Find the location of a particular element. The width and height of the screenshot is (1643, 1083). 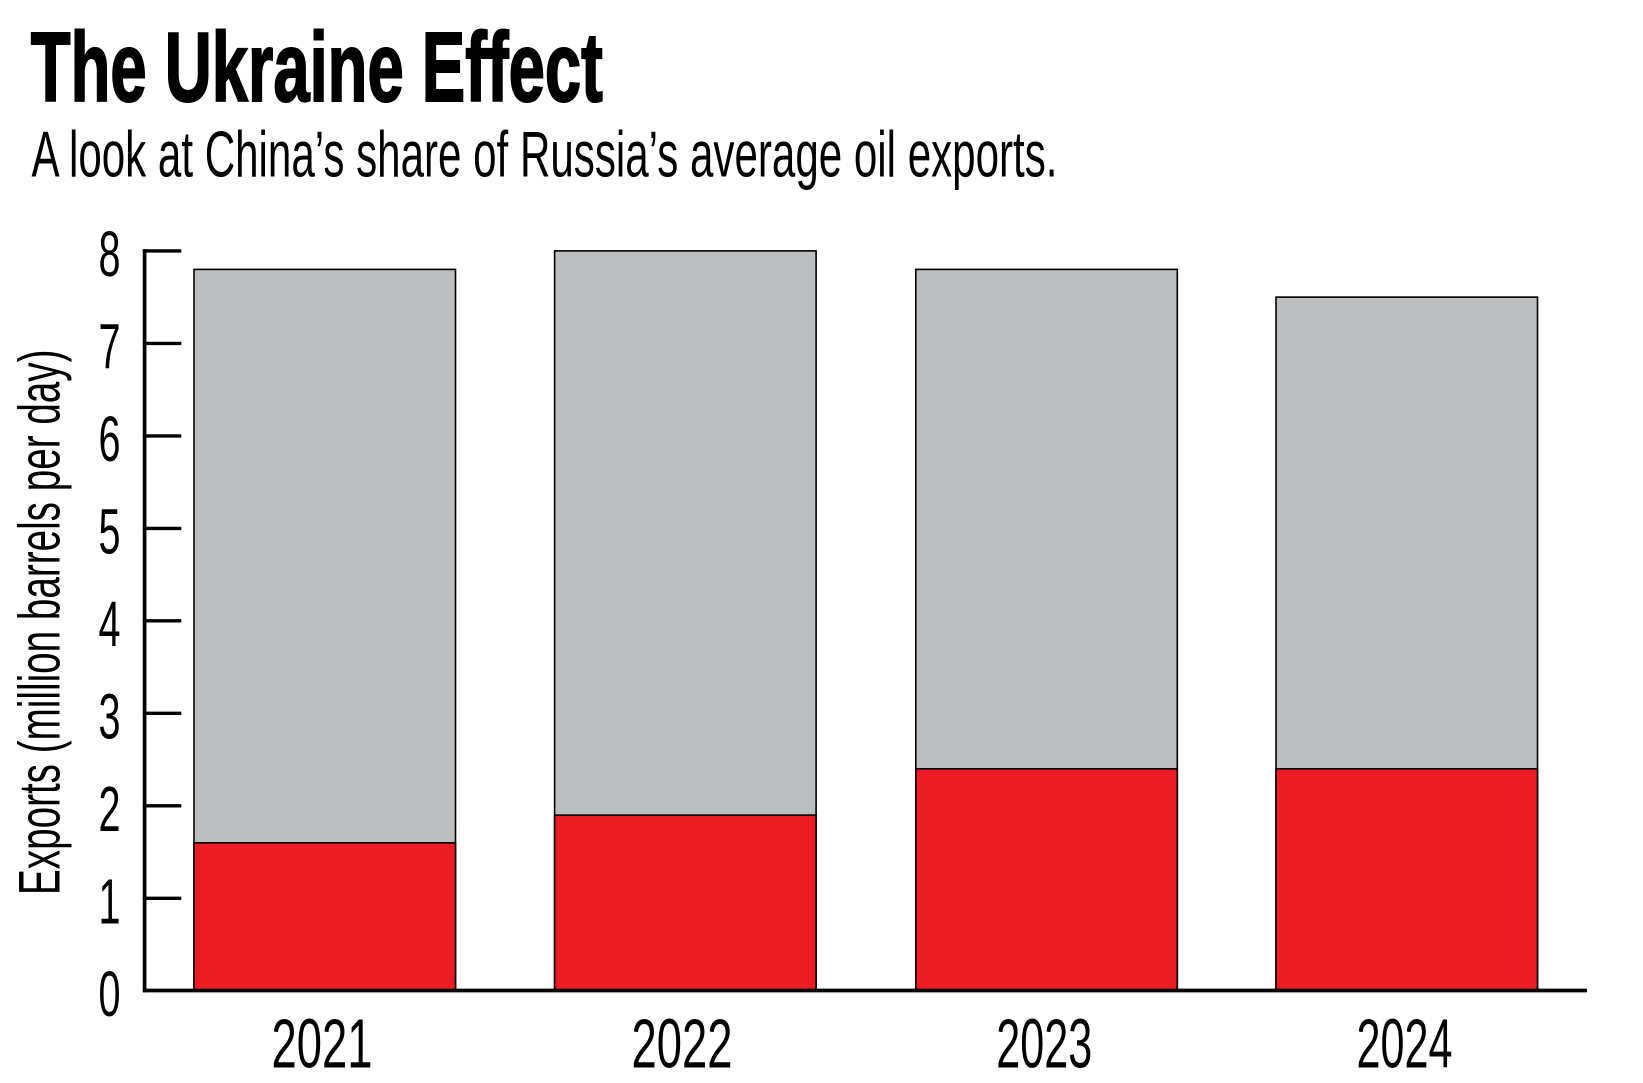

svg-text: 4 is located at coordinates (110, 624).